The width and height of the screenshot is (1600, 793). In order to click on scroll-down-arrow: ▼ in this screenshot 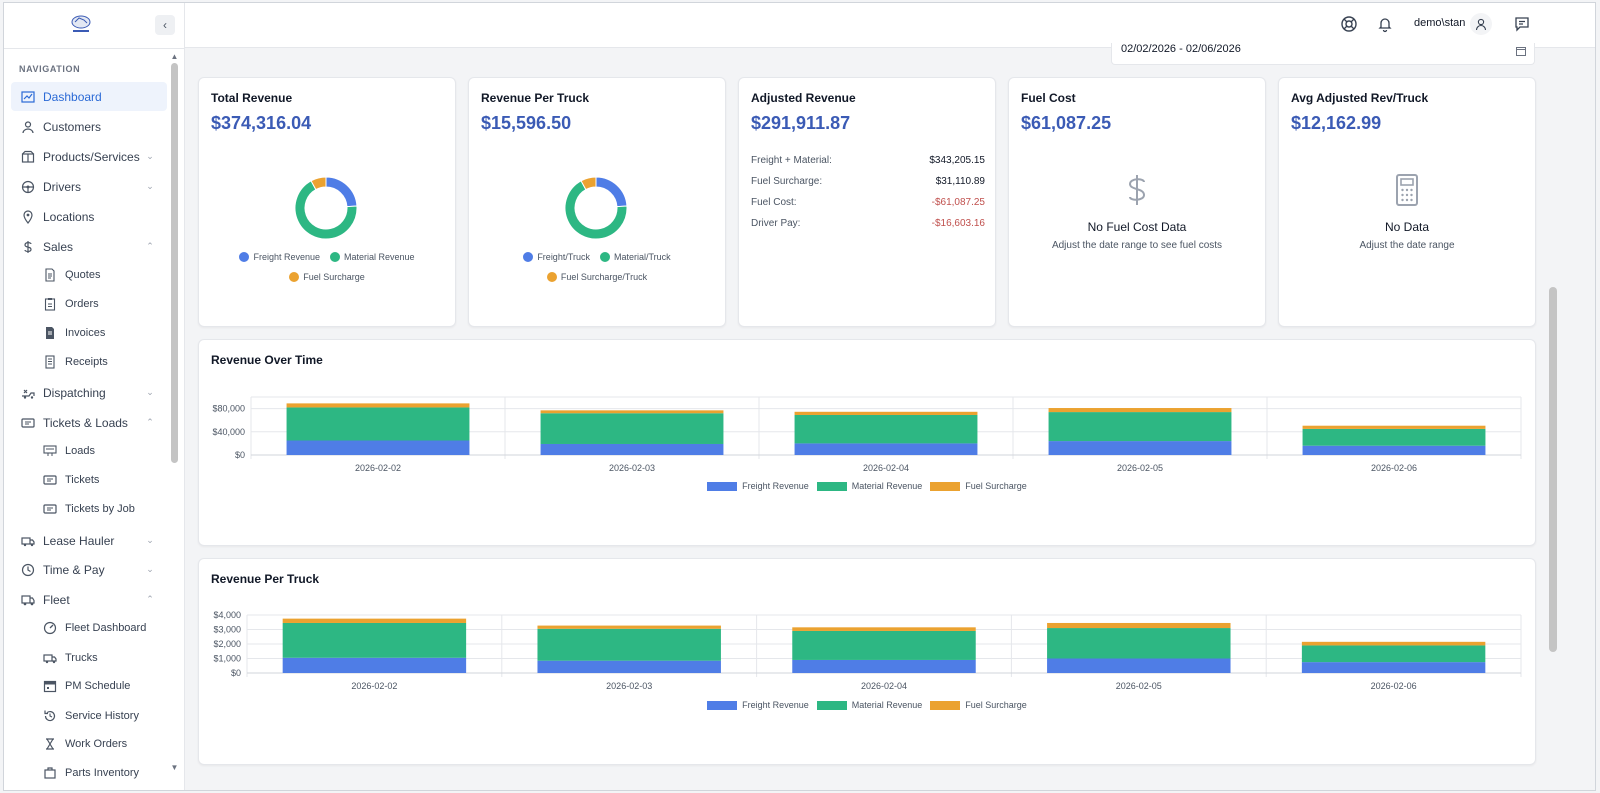, I will do `click(174, 767)`.